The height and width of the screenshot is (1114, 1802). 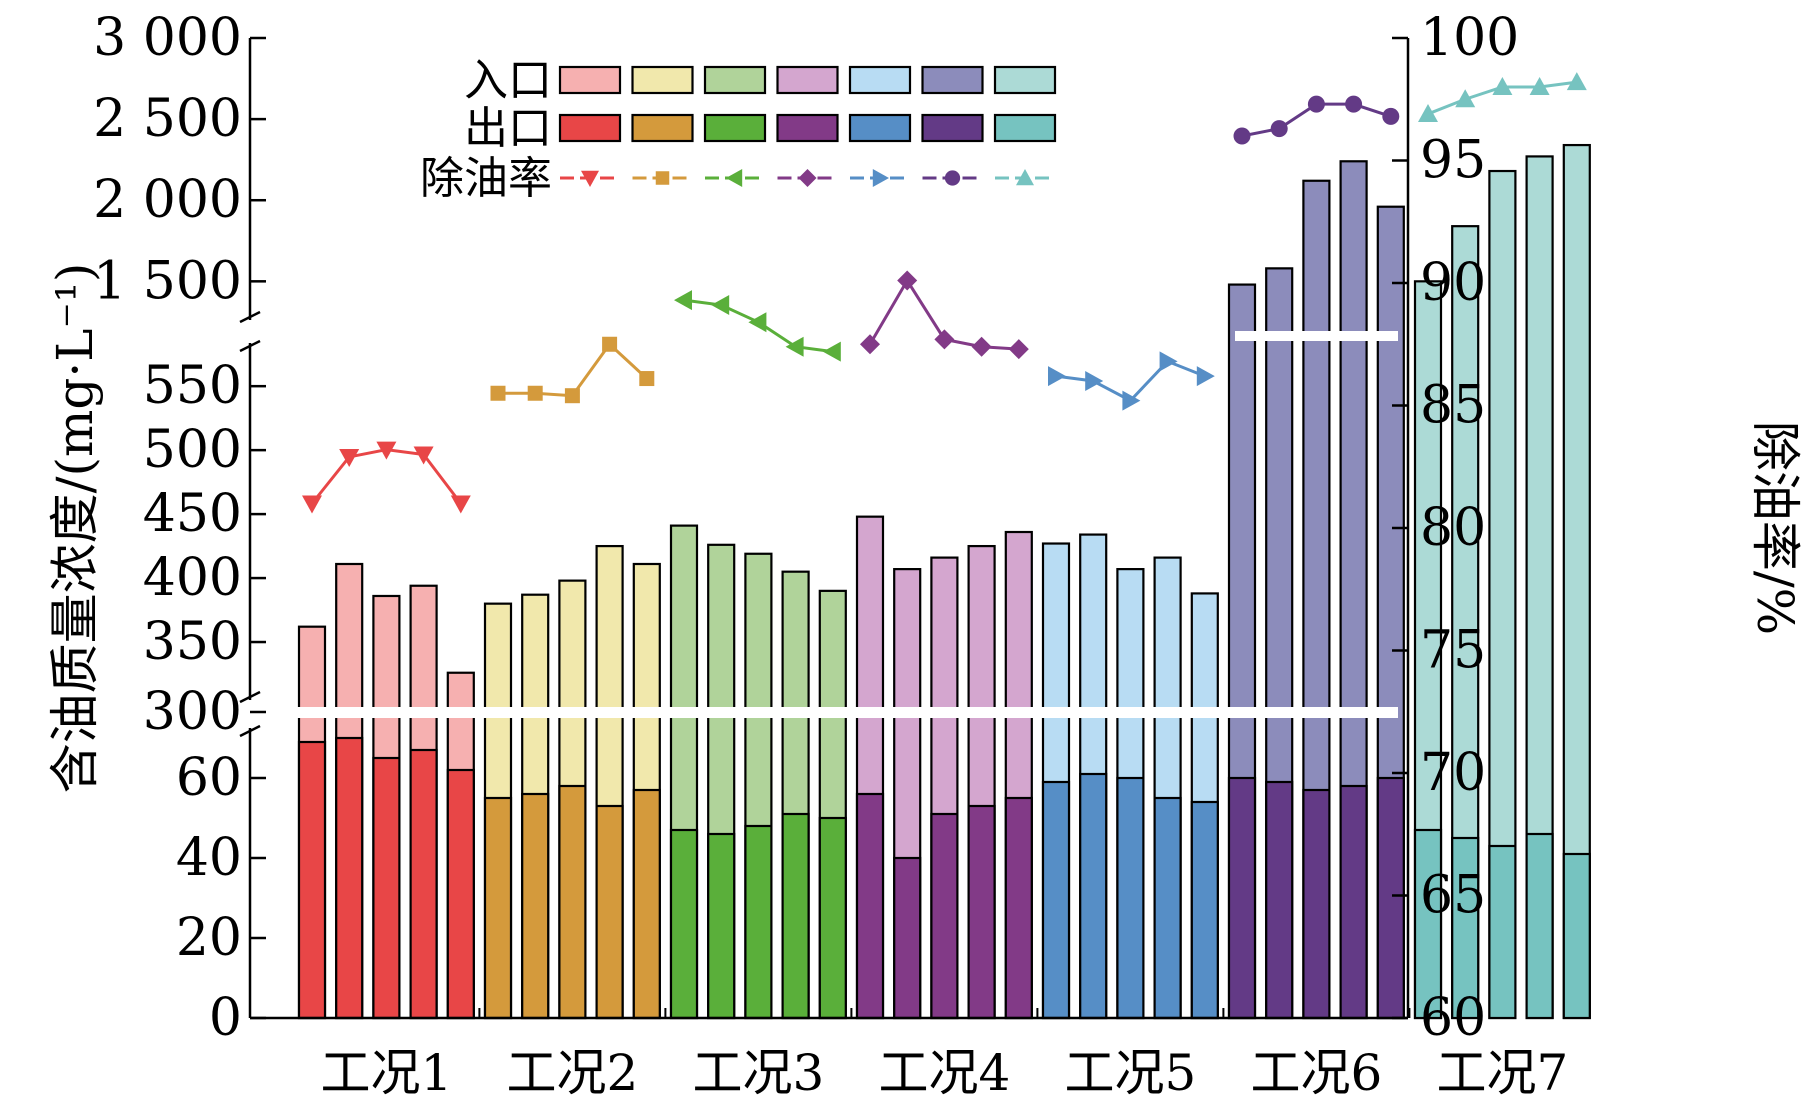 I want to click on y-axis-title: 含油质量浓度/(mg·L⁻¹), so click(x=75, y=528).